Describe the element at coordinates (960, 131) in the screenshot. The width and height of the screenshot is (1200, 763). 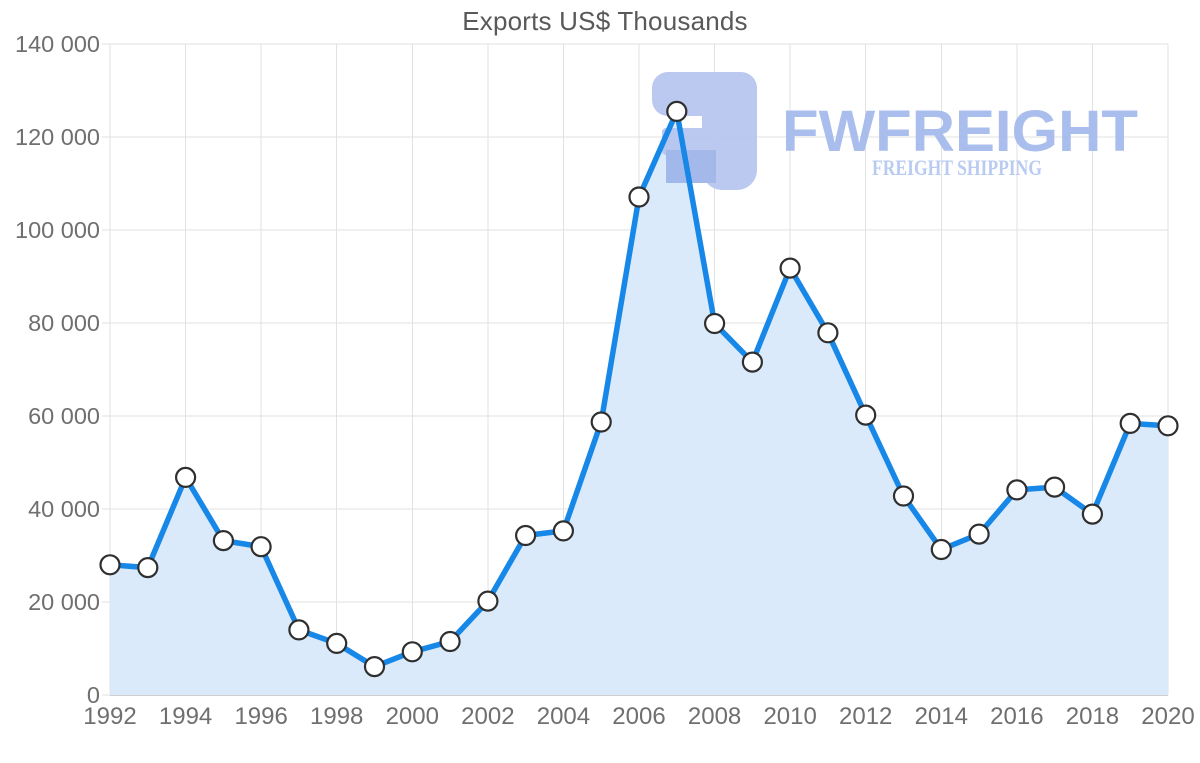
I see `watermark-brand: FWFREIGHT` at that location.